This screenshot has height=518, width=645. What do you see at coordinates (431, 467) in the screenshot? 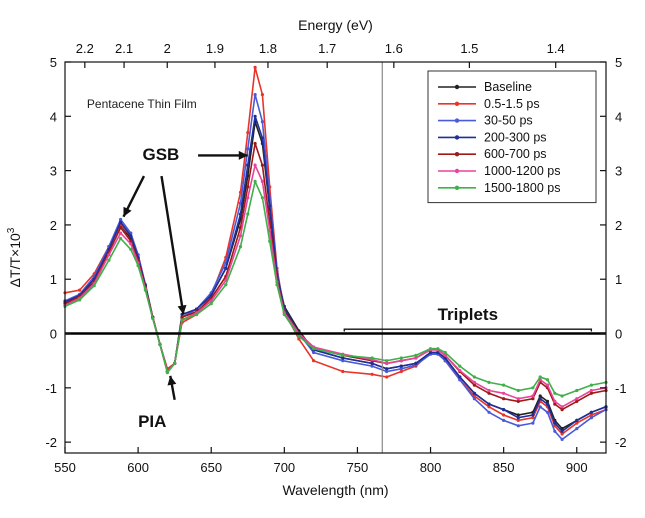
I see `x-tick-label: 800` at bounding box center [431, 467].